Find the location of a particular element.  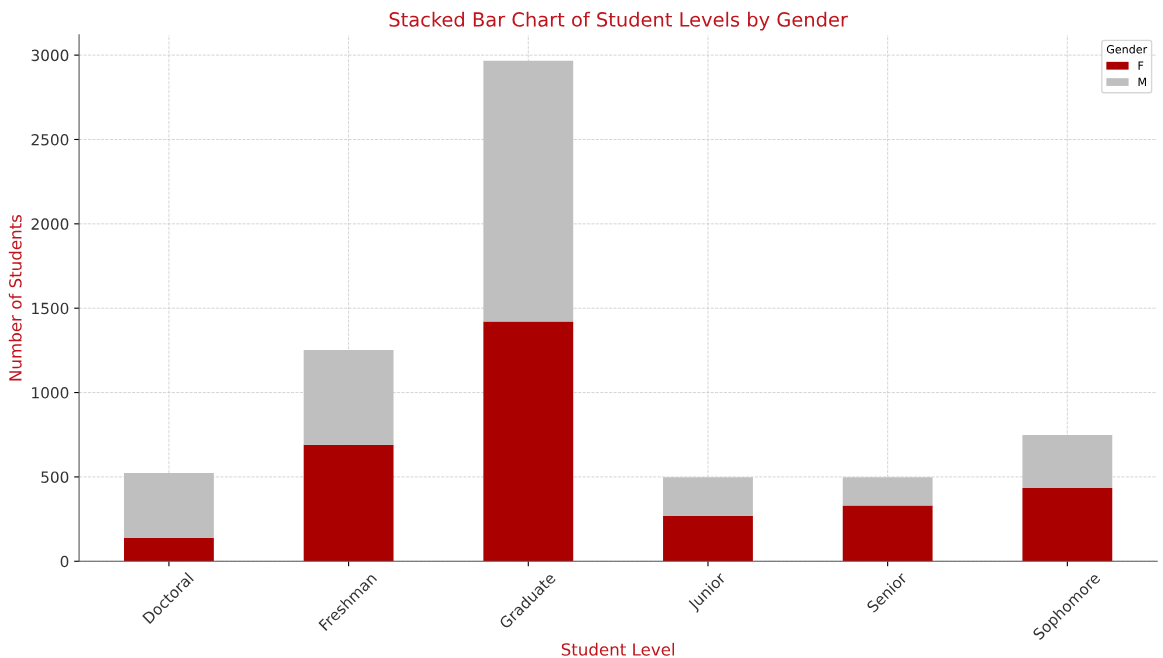

legend-title: Gender is located at coordinates (1127, 49).